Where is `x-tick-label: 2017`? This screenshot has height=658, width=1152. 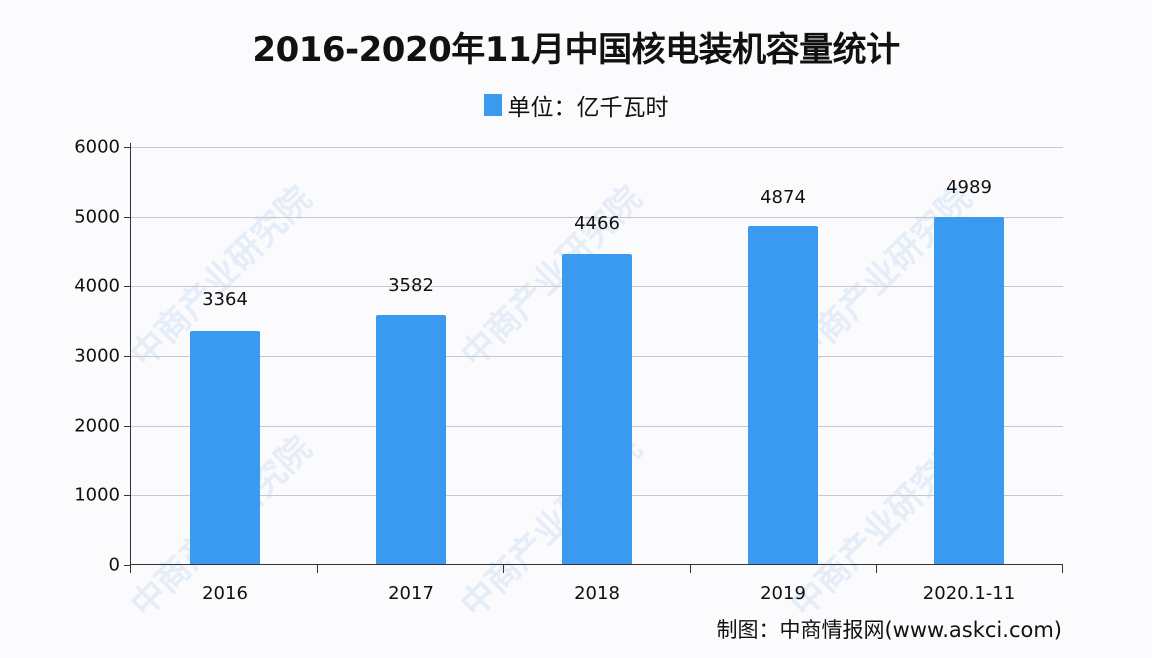 x-tick-label: 2017 is located at coordinates (411, 593).